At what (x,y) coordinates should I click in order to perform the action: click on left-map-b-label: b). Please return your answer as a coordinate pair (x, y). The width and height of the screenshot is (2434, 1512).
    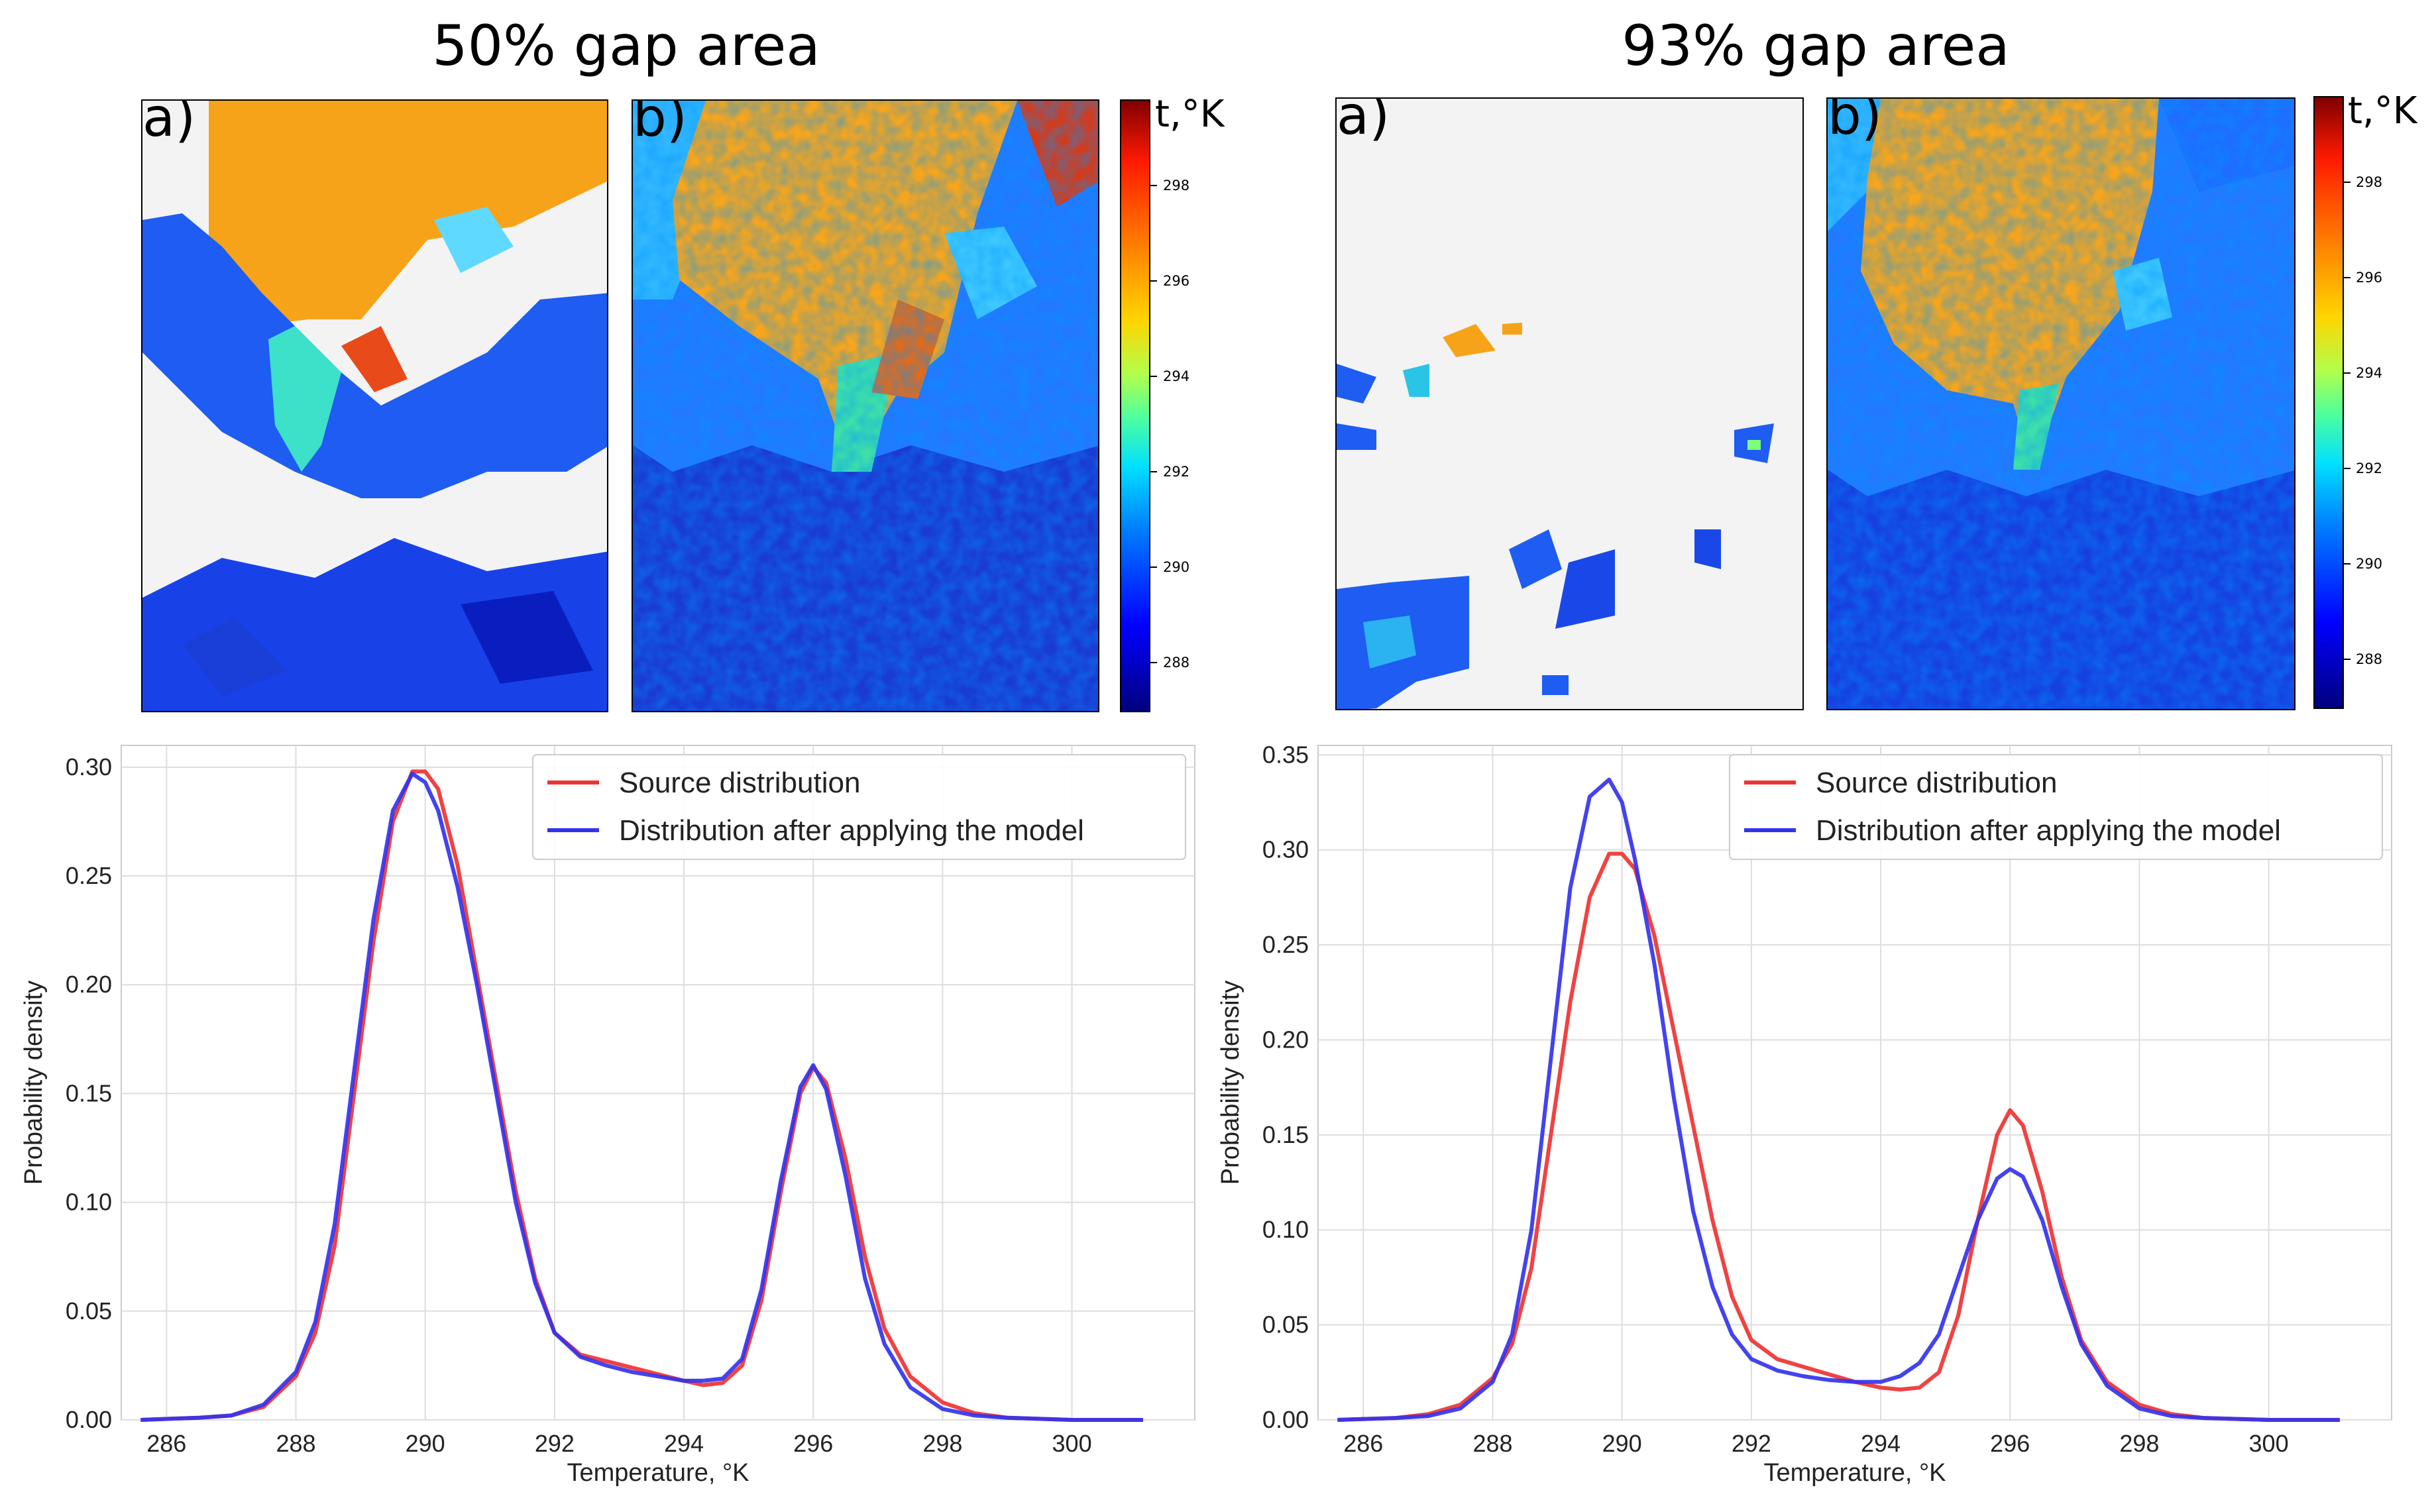
    Looking at the image, I should click on (660, 123).